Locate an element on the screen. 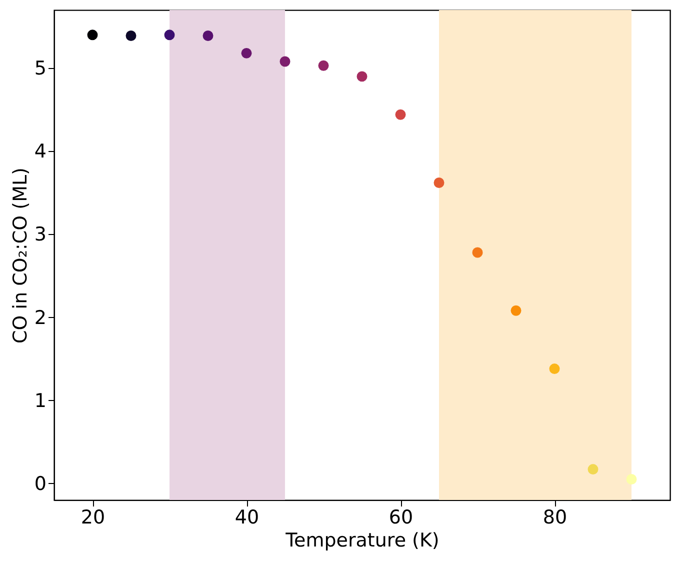 The image size is (690, 570). y-axis-title: CO in CO₂:CO (ML) is located at coordinates (20, 256).